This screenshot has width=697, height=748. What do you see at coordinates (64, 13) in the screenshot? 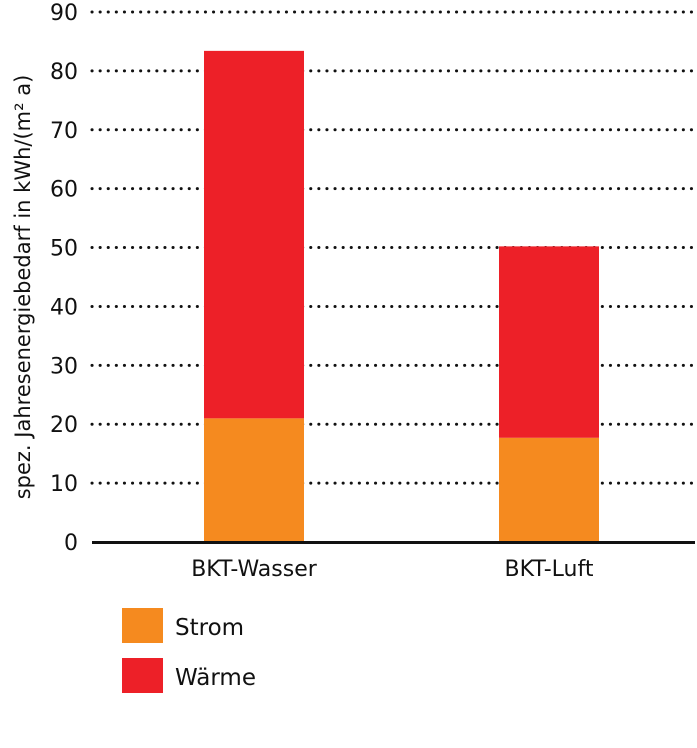
I see `y-tick-label: 90` at bounding box center [64, 13].